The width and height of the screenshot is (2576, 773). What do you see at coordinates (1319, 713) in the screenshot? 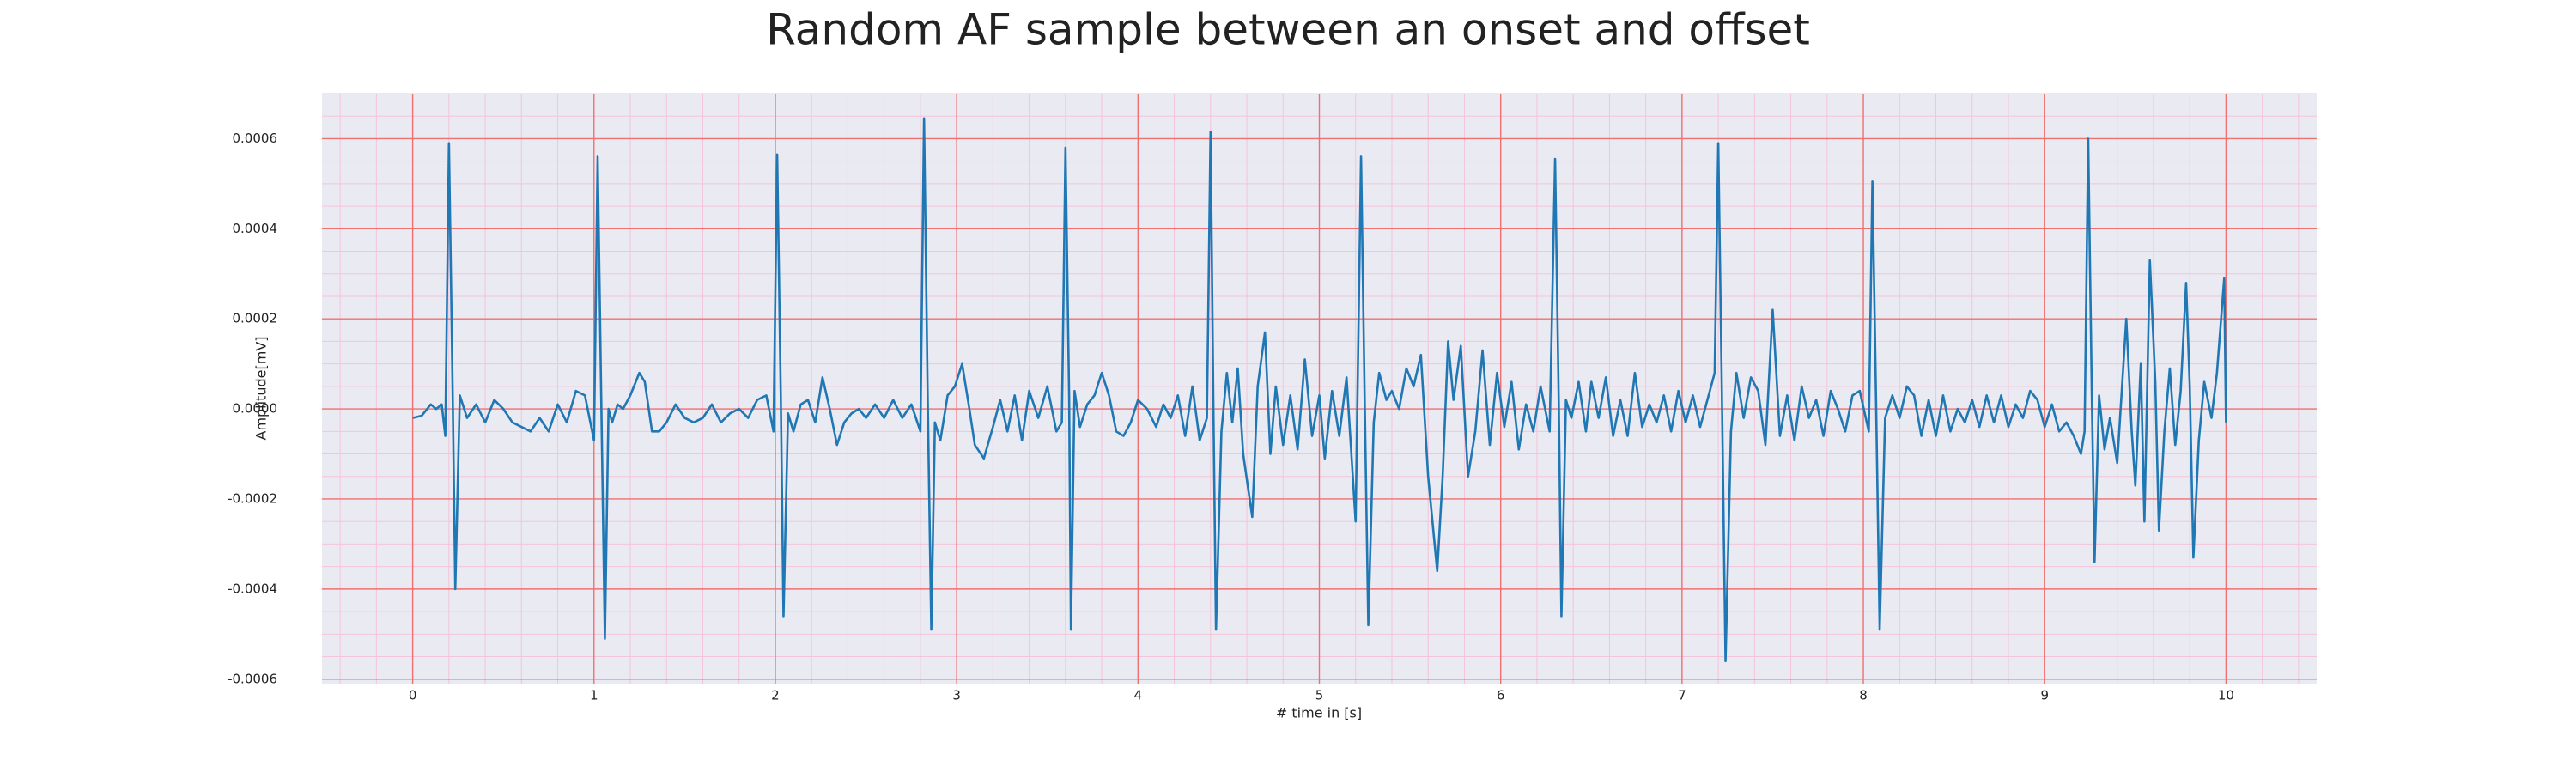
I see `x-axis-label: # time in [s]` at bounding box center [1319, 713].